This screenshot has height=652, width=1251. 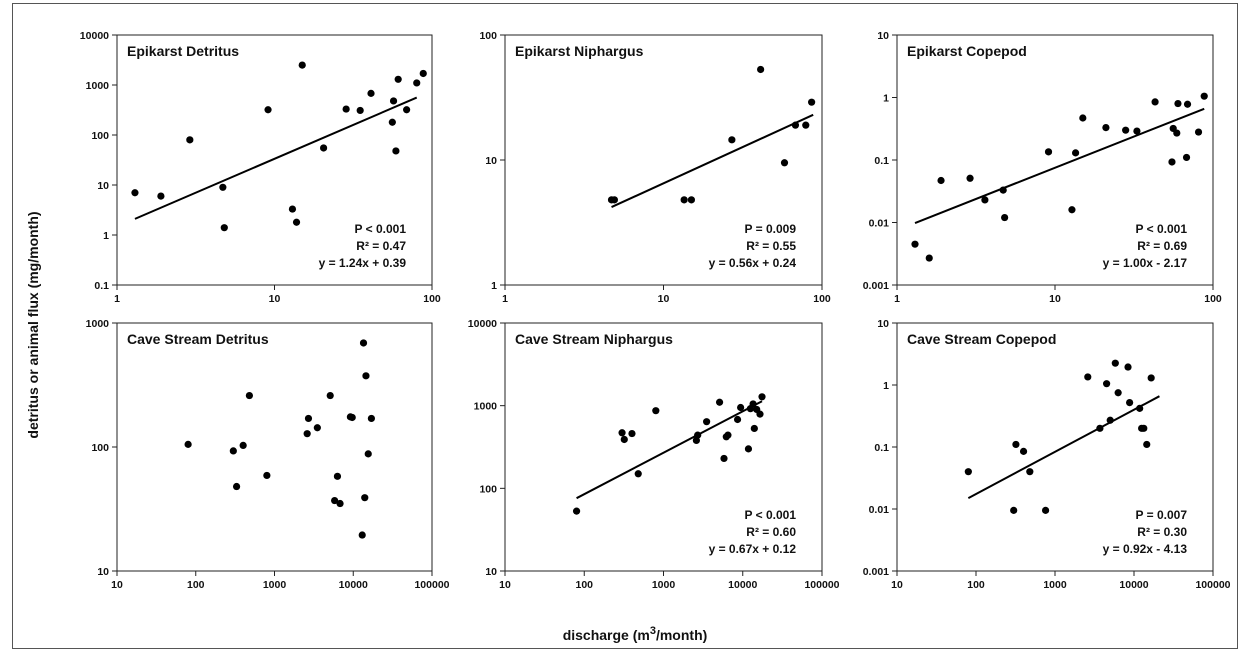 What do you see at coordinates (1162, 246) in the screenshot?
I see `stat-line: R² = 0.69` at bounding box center [1162, 246].